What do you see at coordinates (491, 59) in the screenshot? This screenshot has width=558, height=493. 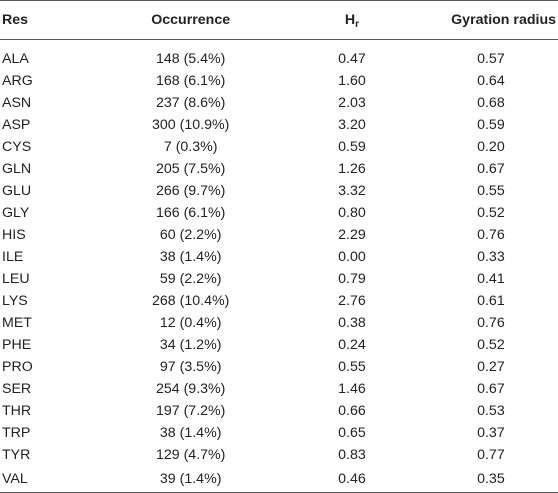 I see `cell-gyration: 0.57` at bounding box center [491, 59].